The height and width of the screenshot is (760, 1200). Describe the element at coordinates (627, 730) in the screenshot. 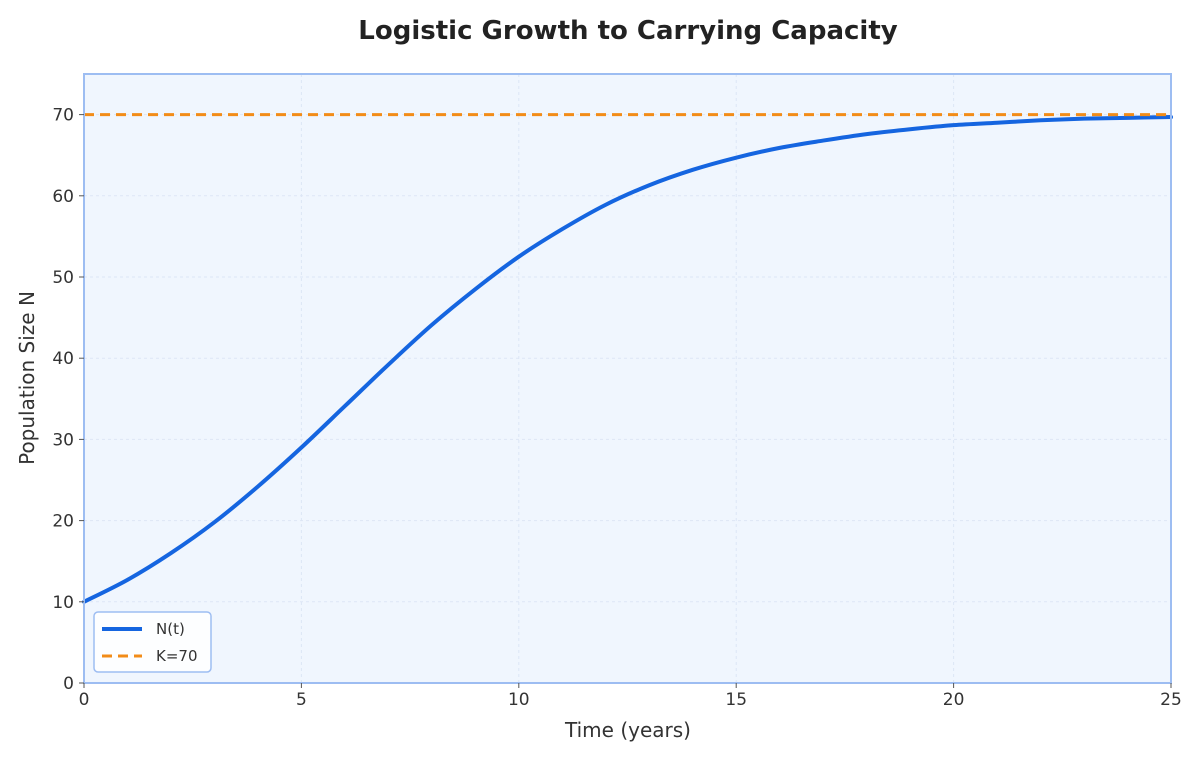

I see `x-axis-label: Time (years)` at that location.